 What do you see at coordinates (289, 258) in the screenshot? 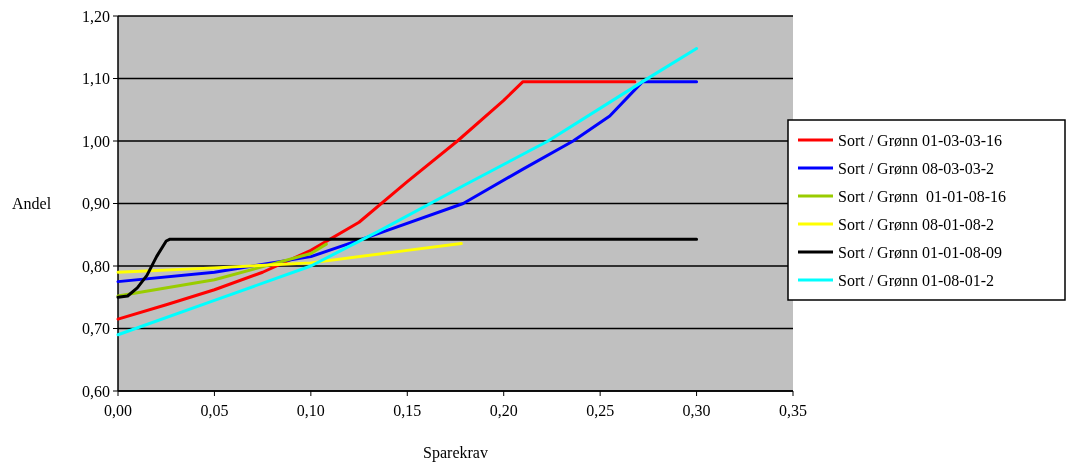
I see `line-series` at bounding box center [289, 258].